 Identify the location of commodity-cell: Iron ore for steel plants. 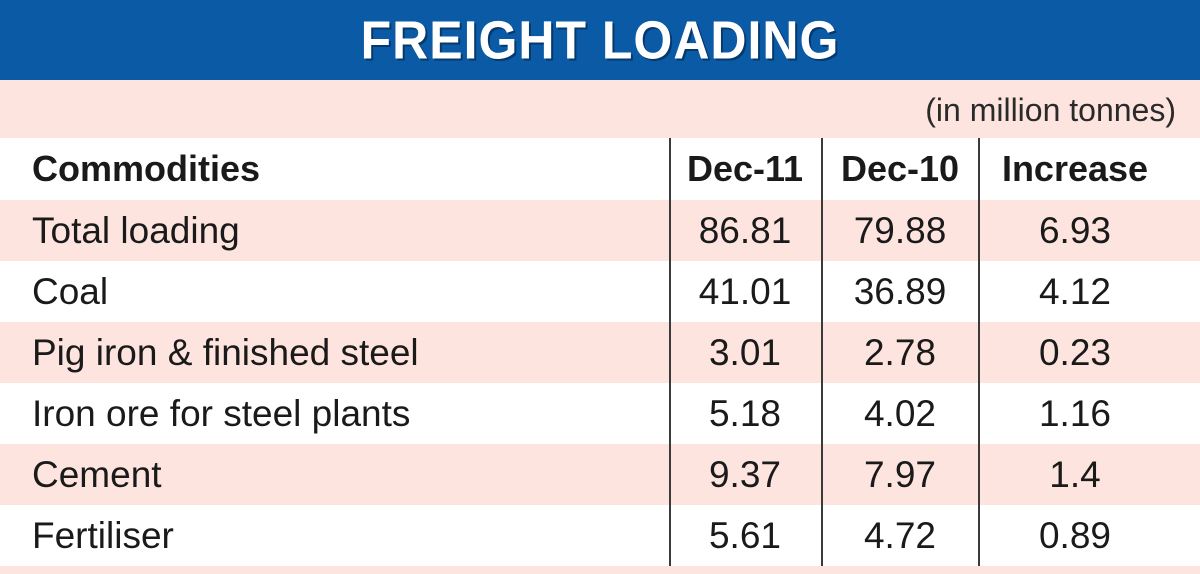
(221, 413).